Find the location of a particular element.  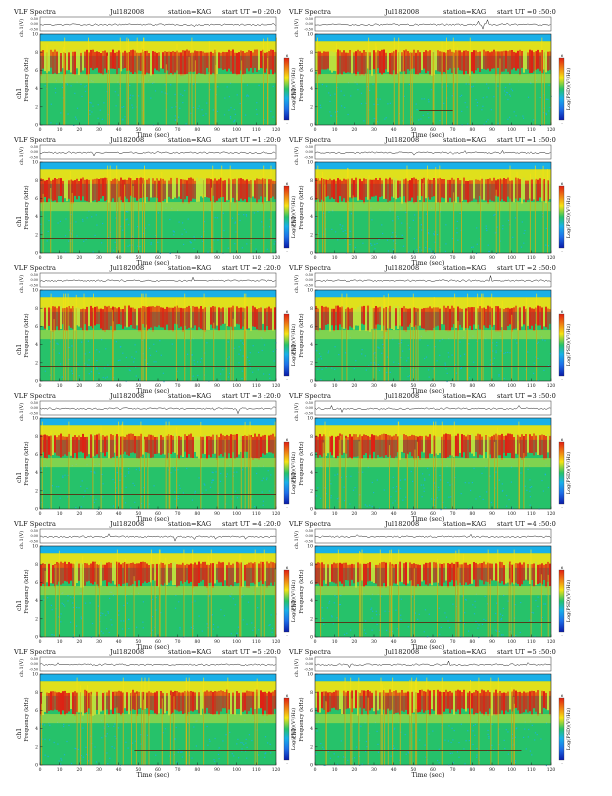

panel-start-ut-label: start UT =4 :50:0 is located at coordinates (526, 524).